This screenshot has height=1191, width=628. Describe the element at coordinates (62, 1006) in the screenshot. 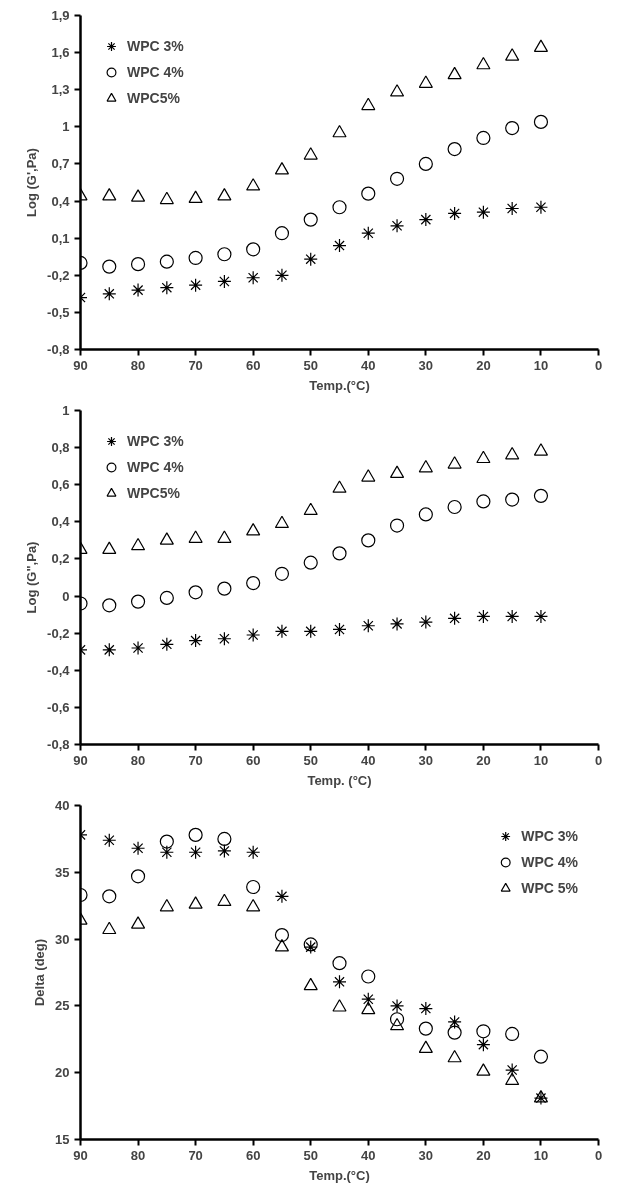

I see `y-tick-label: 25` at that location.